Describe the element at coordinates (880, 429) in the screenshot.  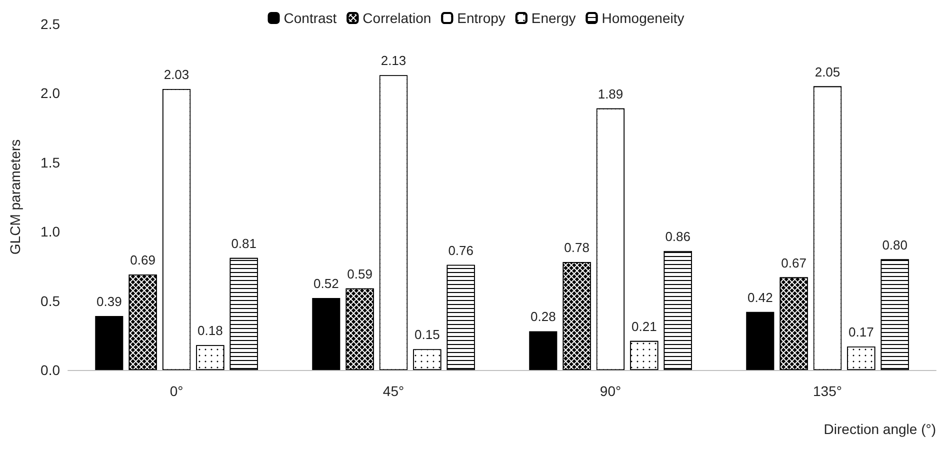
I see `x-axis-title: Direction angle (°)` at that location.